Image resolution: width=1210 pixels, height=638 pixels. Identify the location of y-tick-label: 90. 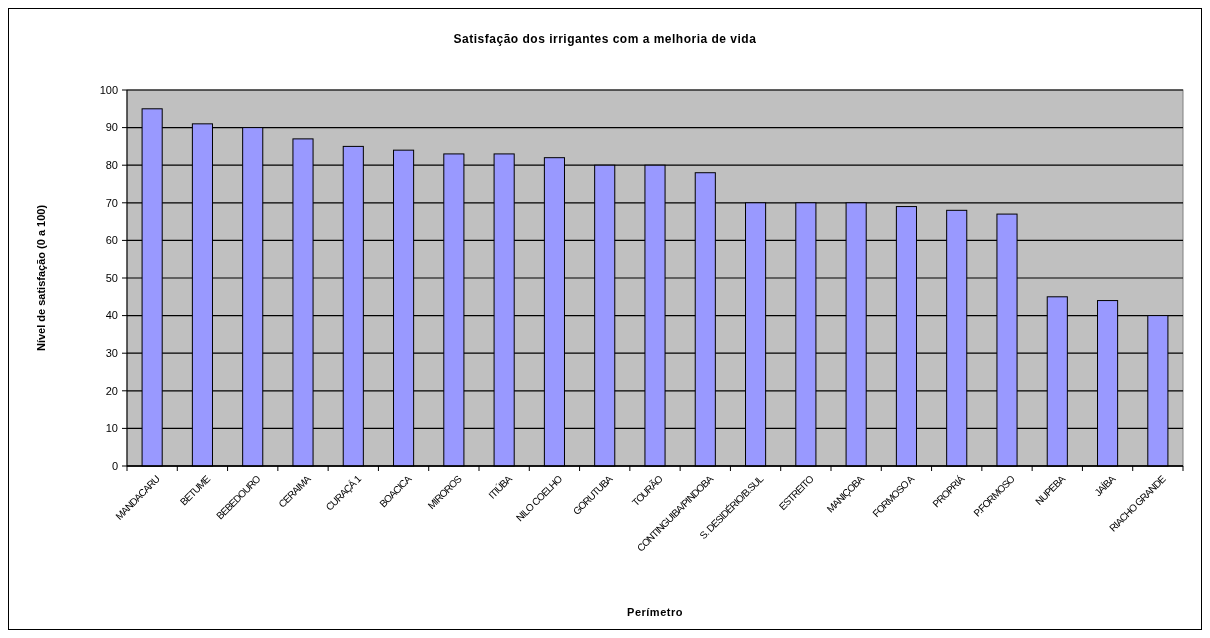
(111, 127).